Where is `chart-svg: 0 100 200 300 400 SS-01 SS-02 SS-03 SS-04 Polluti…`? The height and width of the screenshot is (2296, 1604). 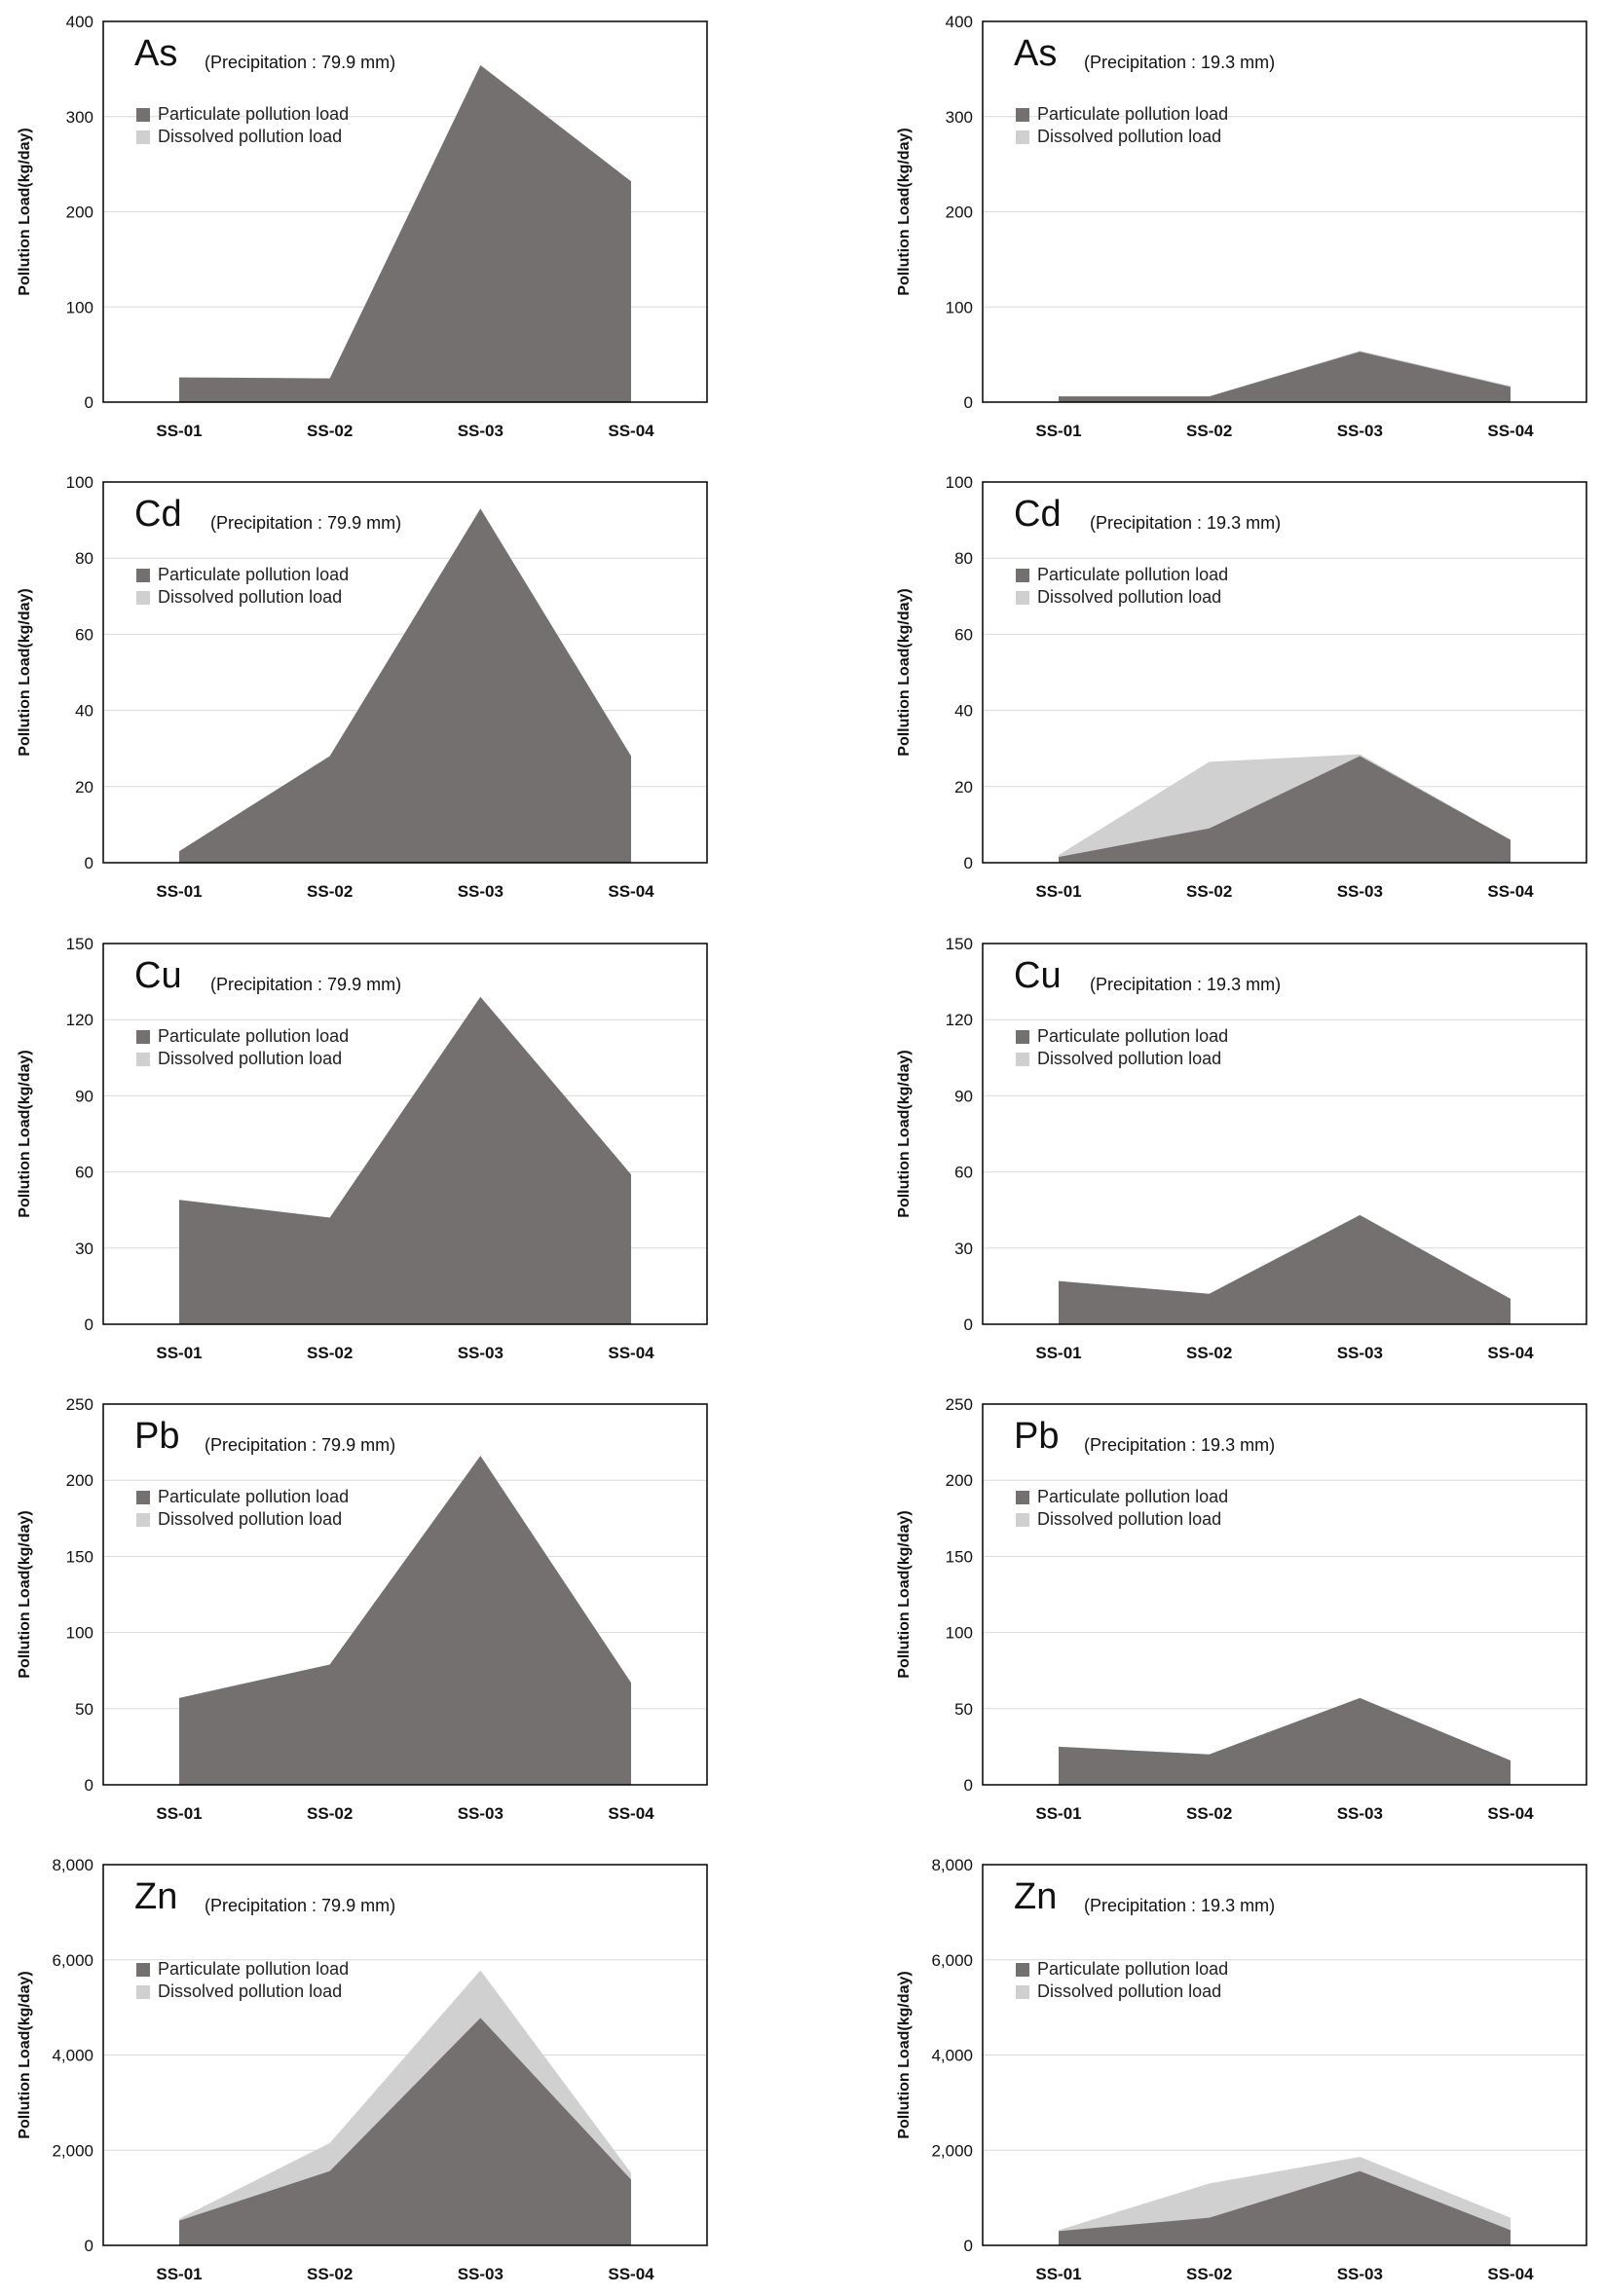 chart-svg: 0 100 200 300 400 SS-01 SS-02 SS-03 SS-04 Polluti… is located at coordinates (1241, 227).